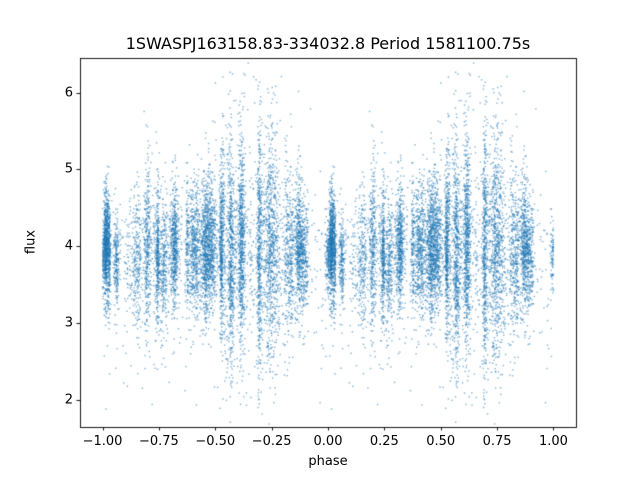 The height and width of the screenshot is (480, 640). I want to click on x-tick-label: −0.75, so click(158, 441).